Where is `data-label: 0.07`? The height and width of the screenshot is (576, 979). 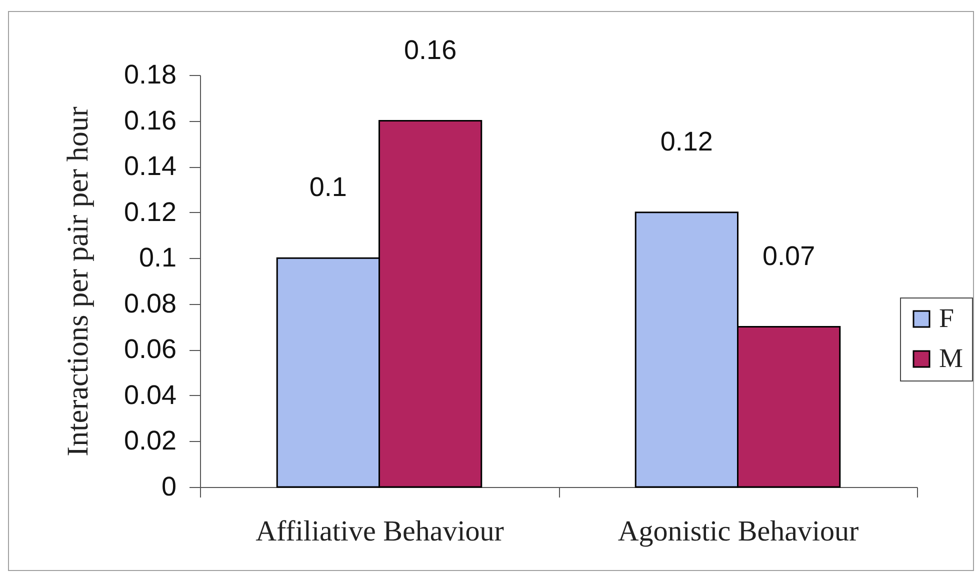 data-label: 0.07 is located at coordinates (789, 255).